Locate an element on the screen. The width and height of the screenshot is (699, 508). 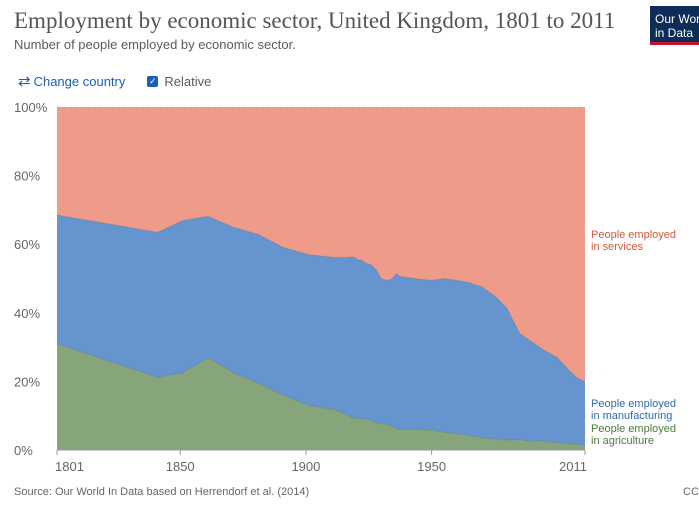
change-country-button: ⇄ Change country is located at coordinates (71, 81).